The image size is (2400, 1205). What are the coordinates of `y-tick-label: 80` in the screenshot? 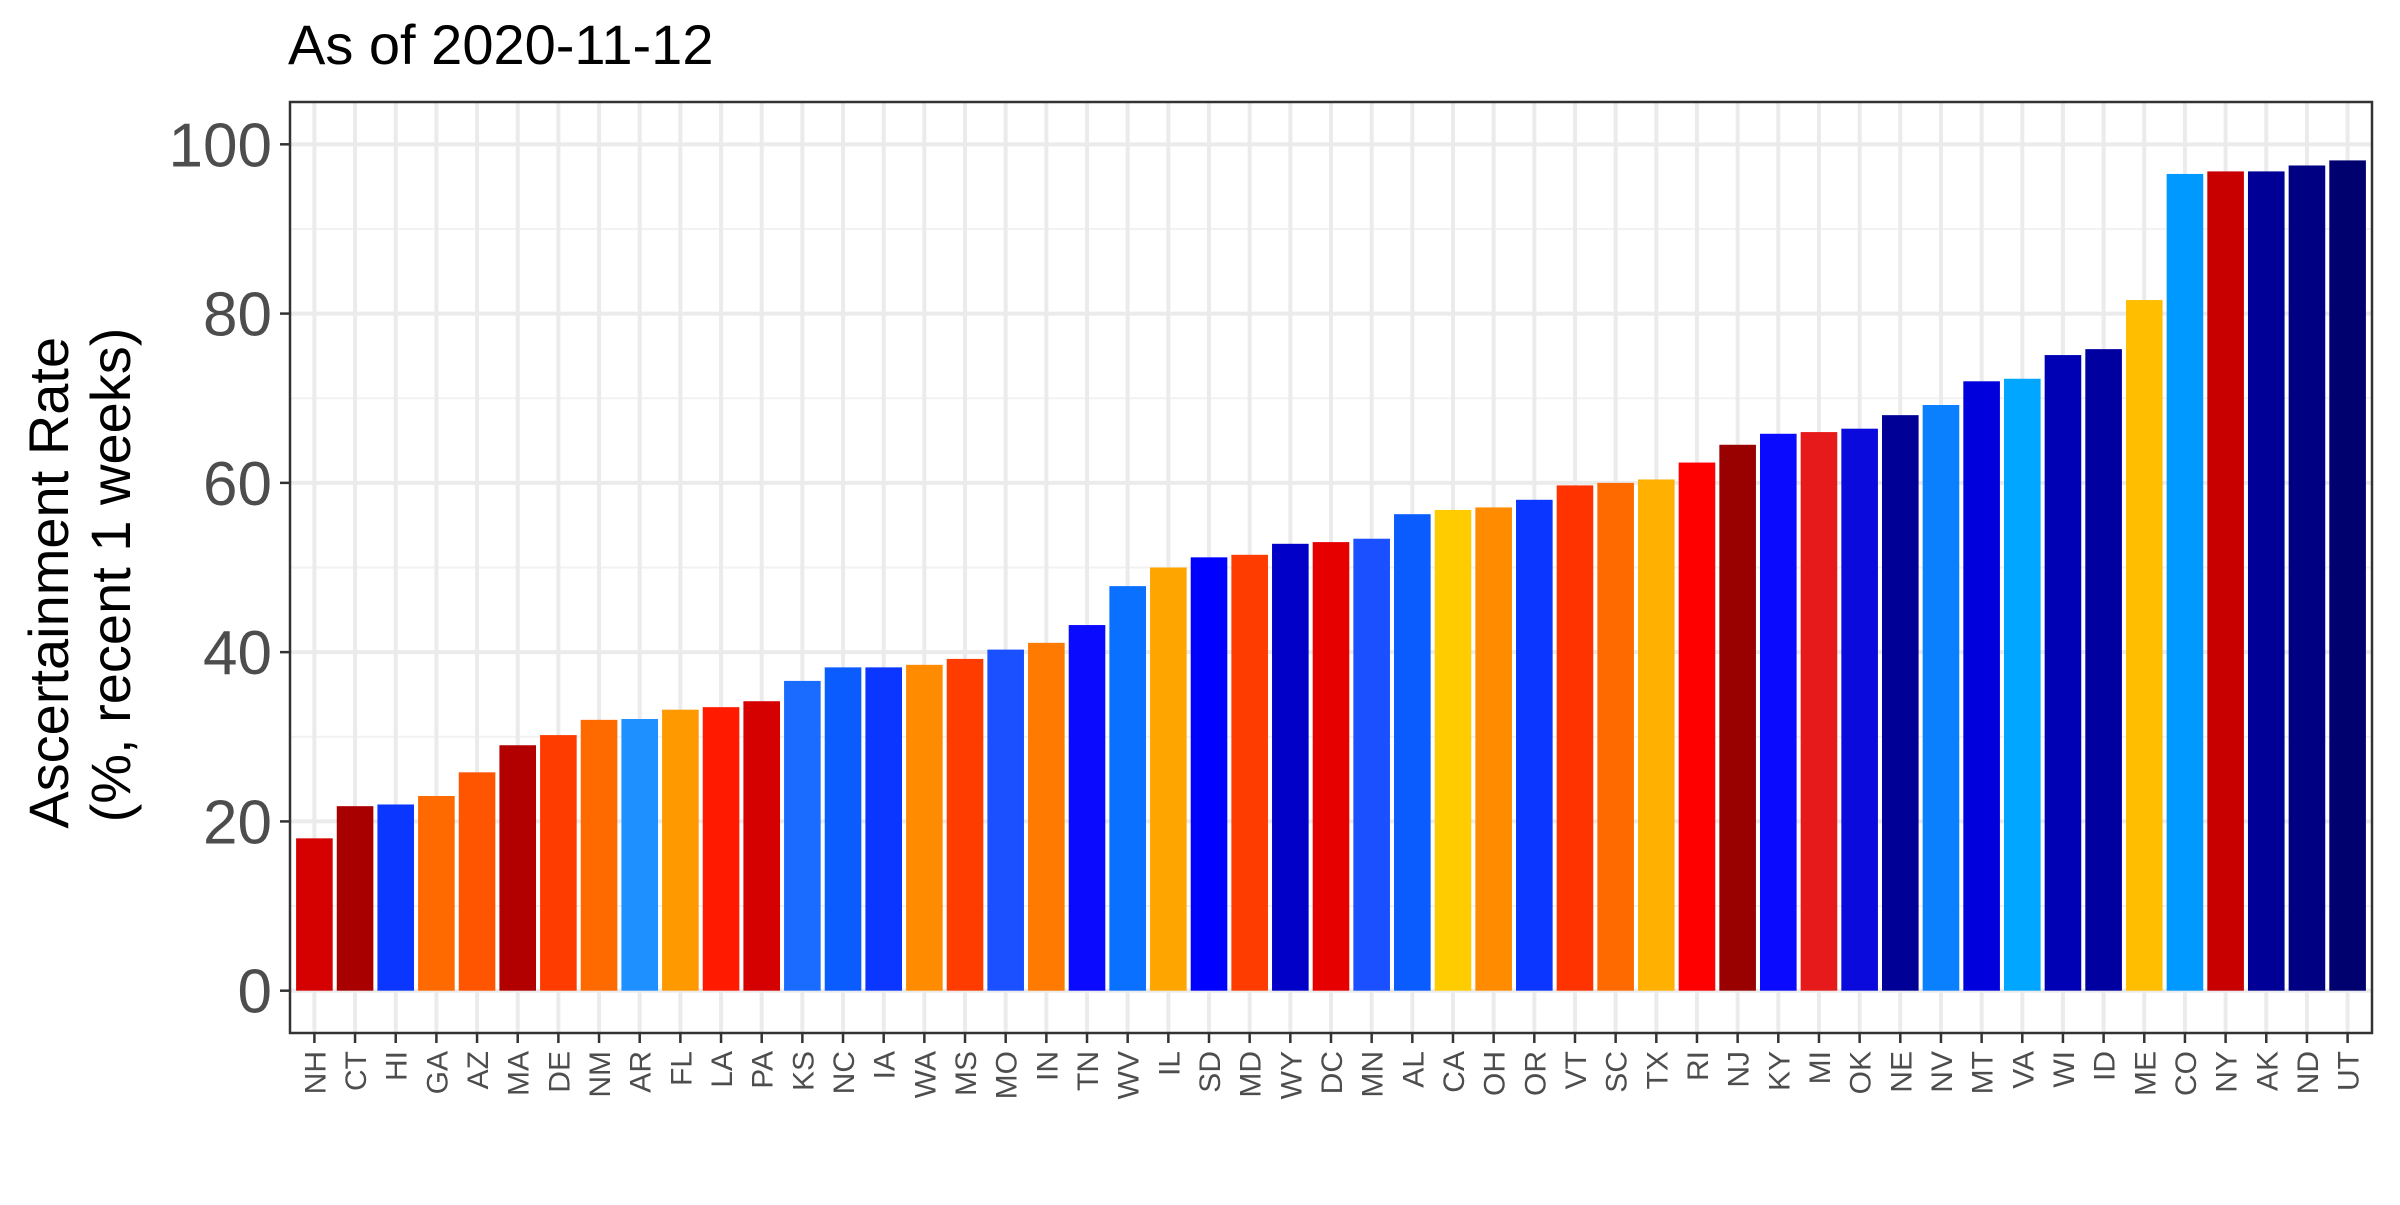 It's located at (237, 315).